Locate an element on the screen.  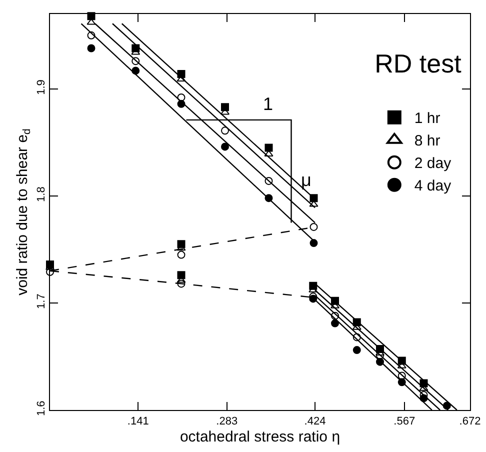
x-axis-title: octahedral stress ratio η is located at coordinates (260, 437).